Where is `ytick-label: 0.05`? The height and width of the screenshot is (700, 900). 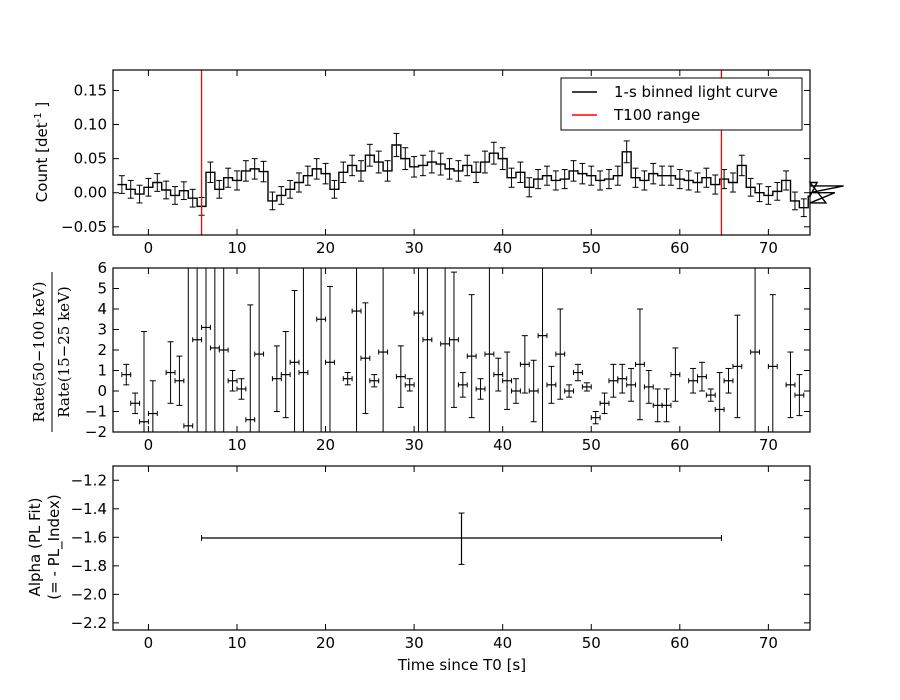 ytick-label: 0.05 is located at coordinates (90, 159).